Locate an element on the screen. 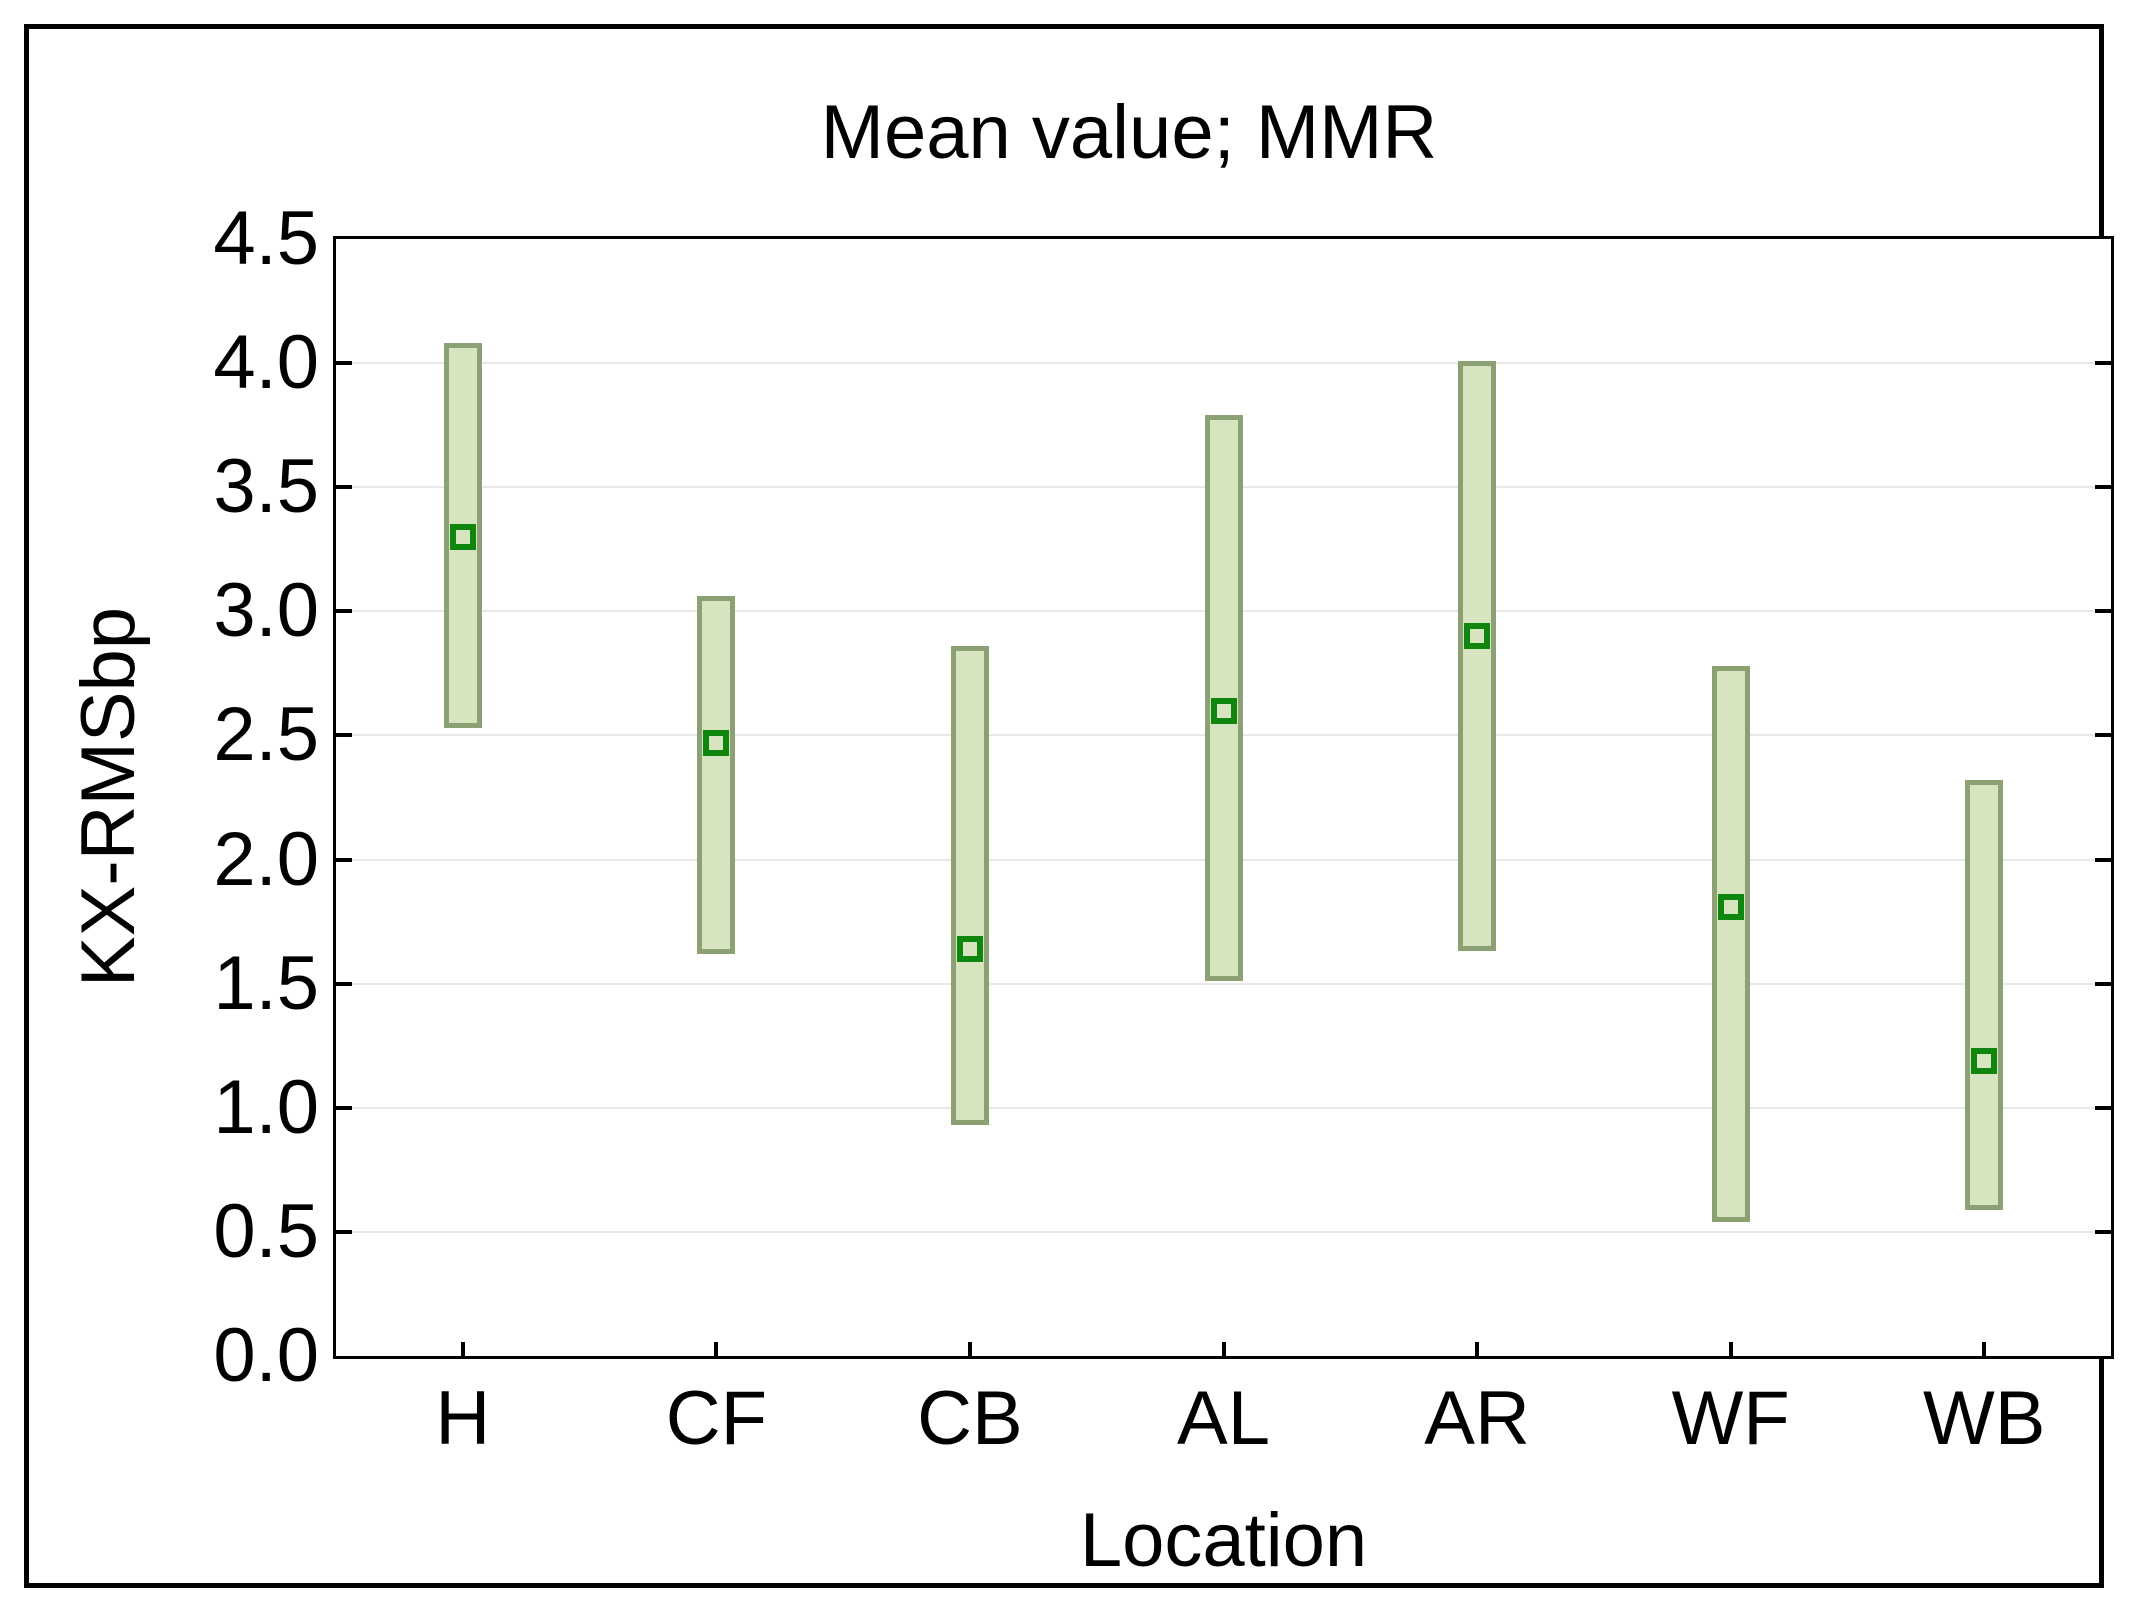 The image size is (2134, 1618). x-axis-title: Location is located at coordinates (1223, 1540).